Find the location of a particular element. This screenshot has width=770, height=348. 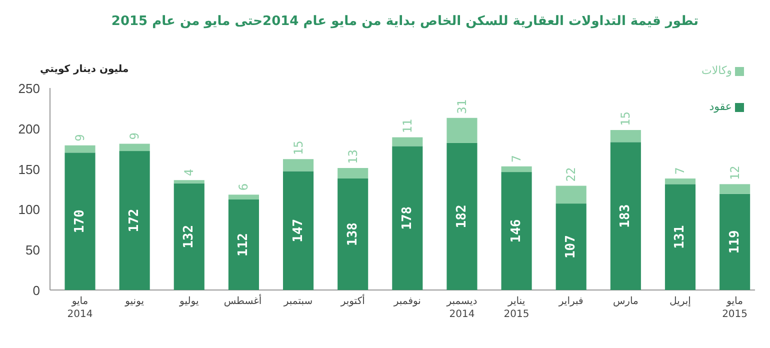

x-tick-label: يوليو is located at coordinates (189, 301).